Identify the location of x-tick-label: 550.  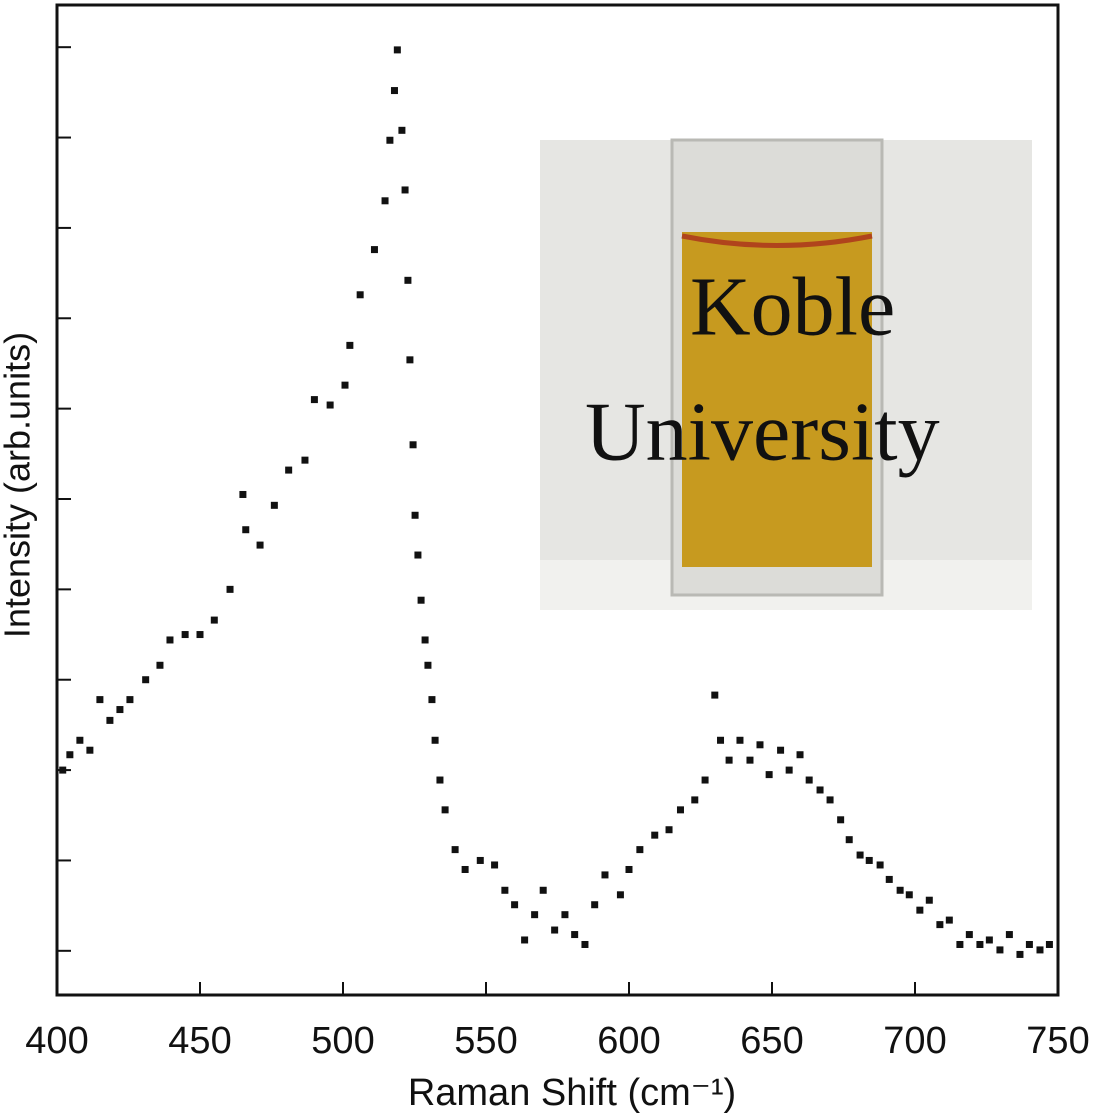
(485, 1041).